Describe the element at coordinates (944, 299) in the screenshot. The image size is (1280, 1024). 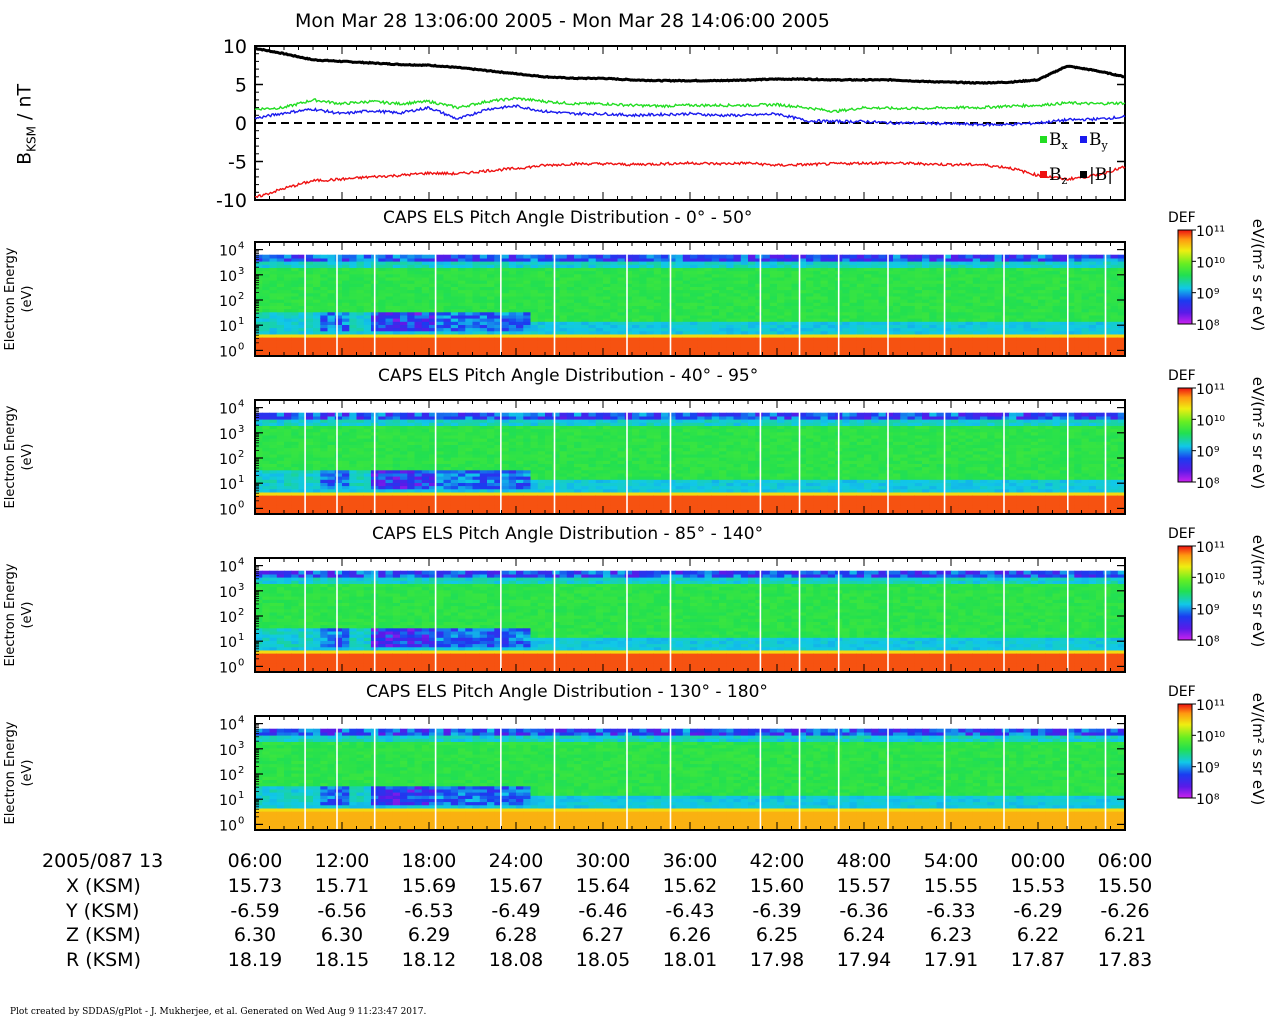
I see `data-gap` at that location.